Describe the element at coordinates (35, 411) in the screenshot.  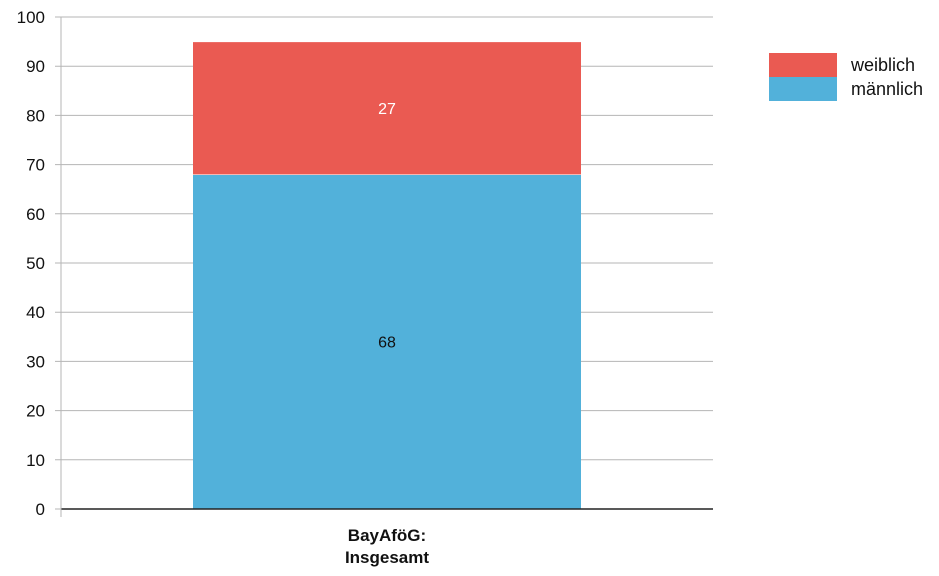
I see `y-tick-label: 20` at that location.